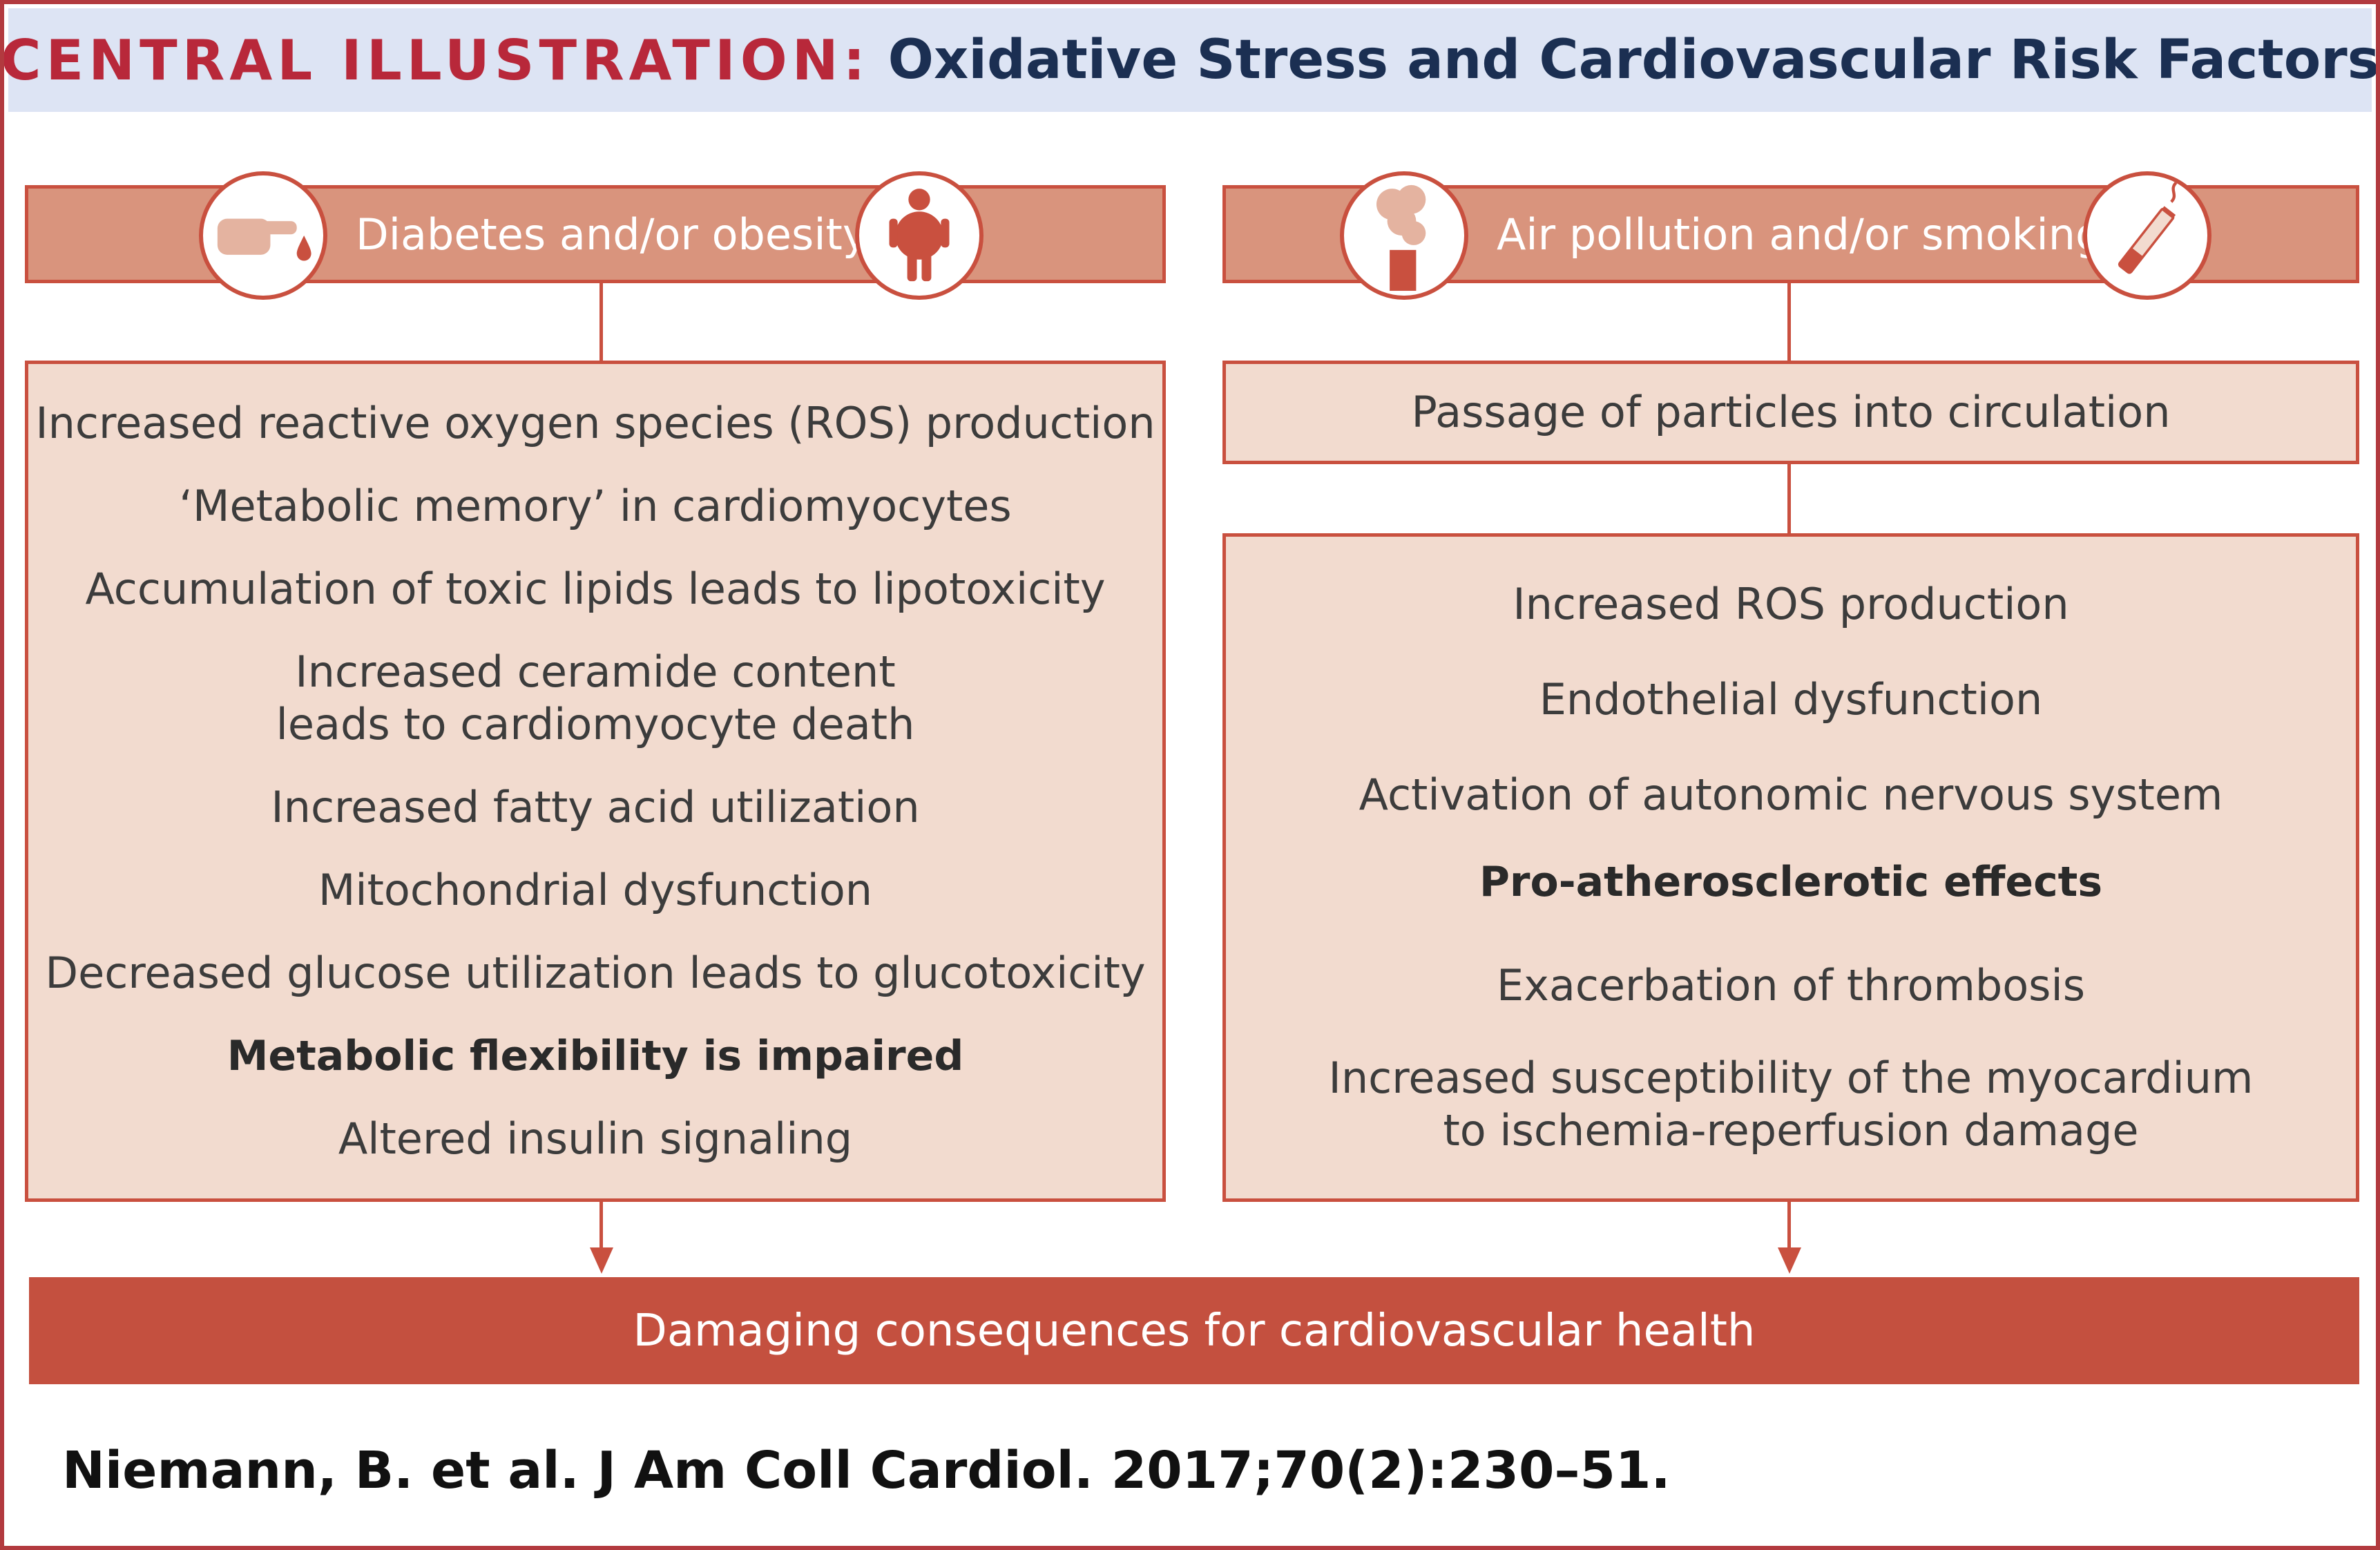 The width and height of the screenshot is (2380, 1550). I want to click on right-item-emphasis: Pro-atherosclerotic effects, so click(1791, 882).